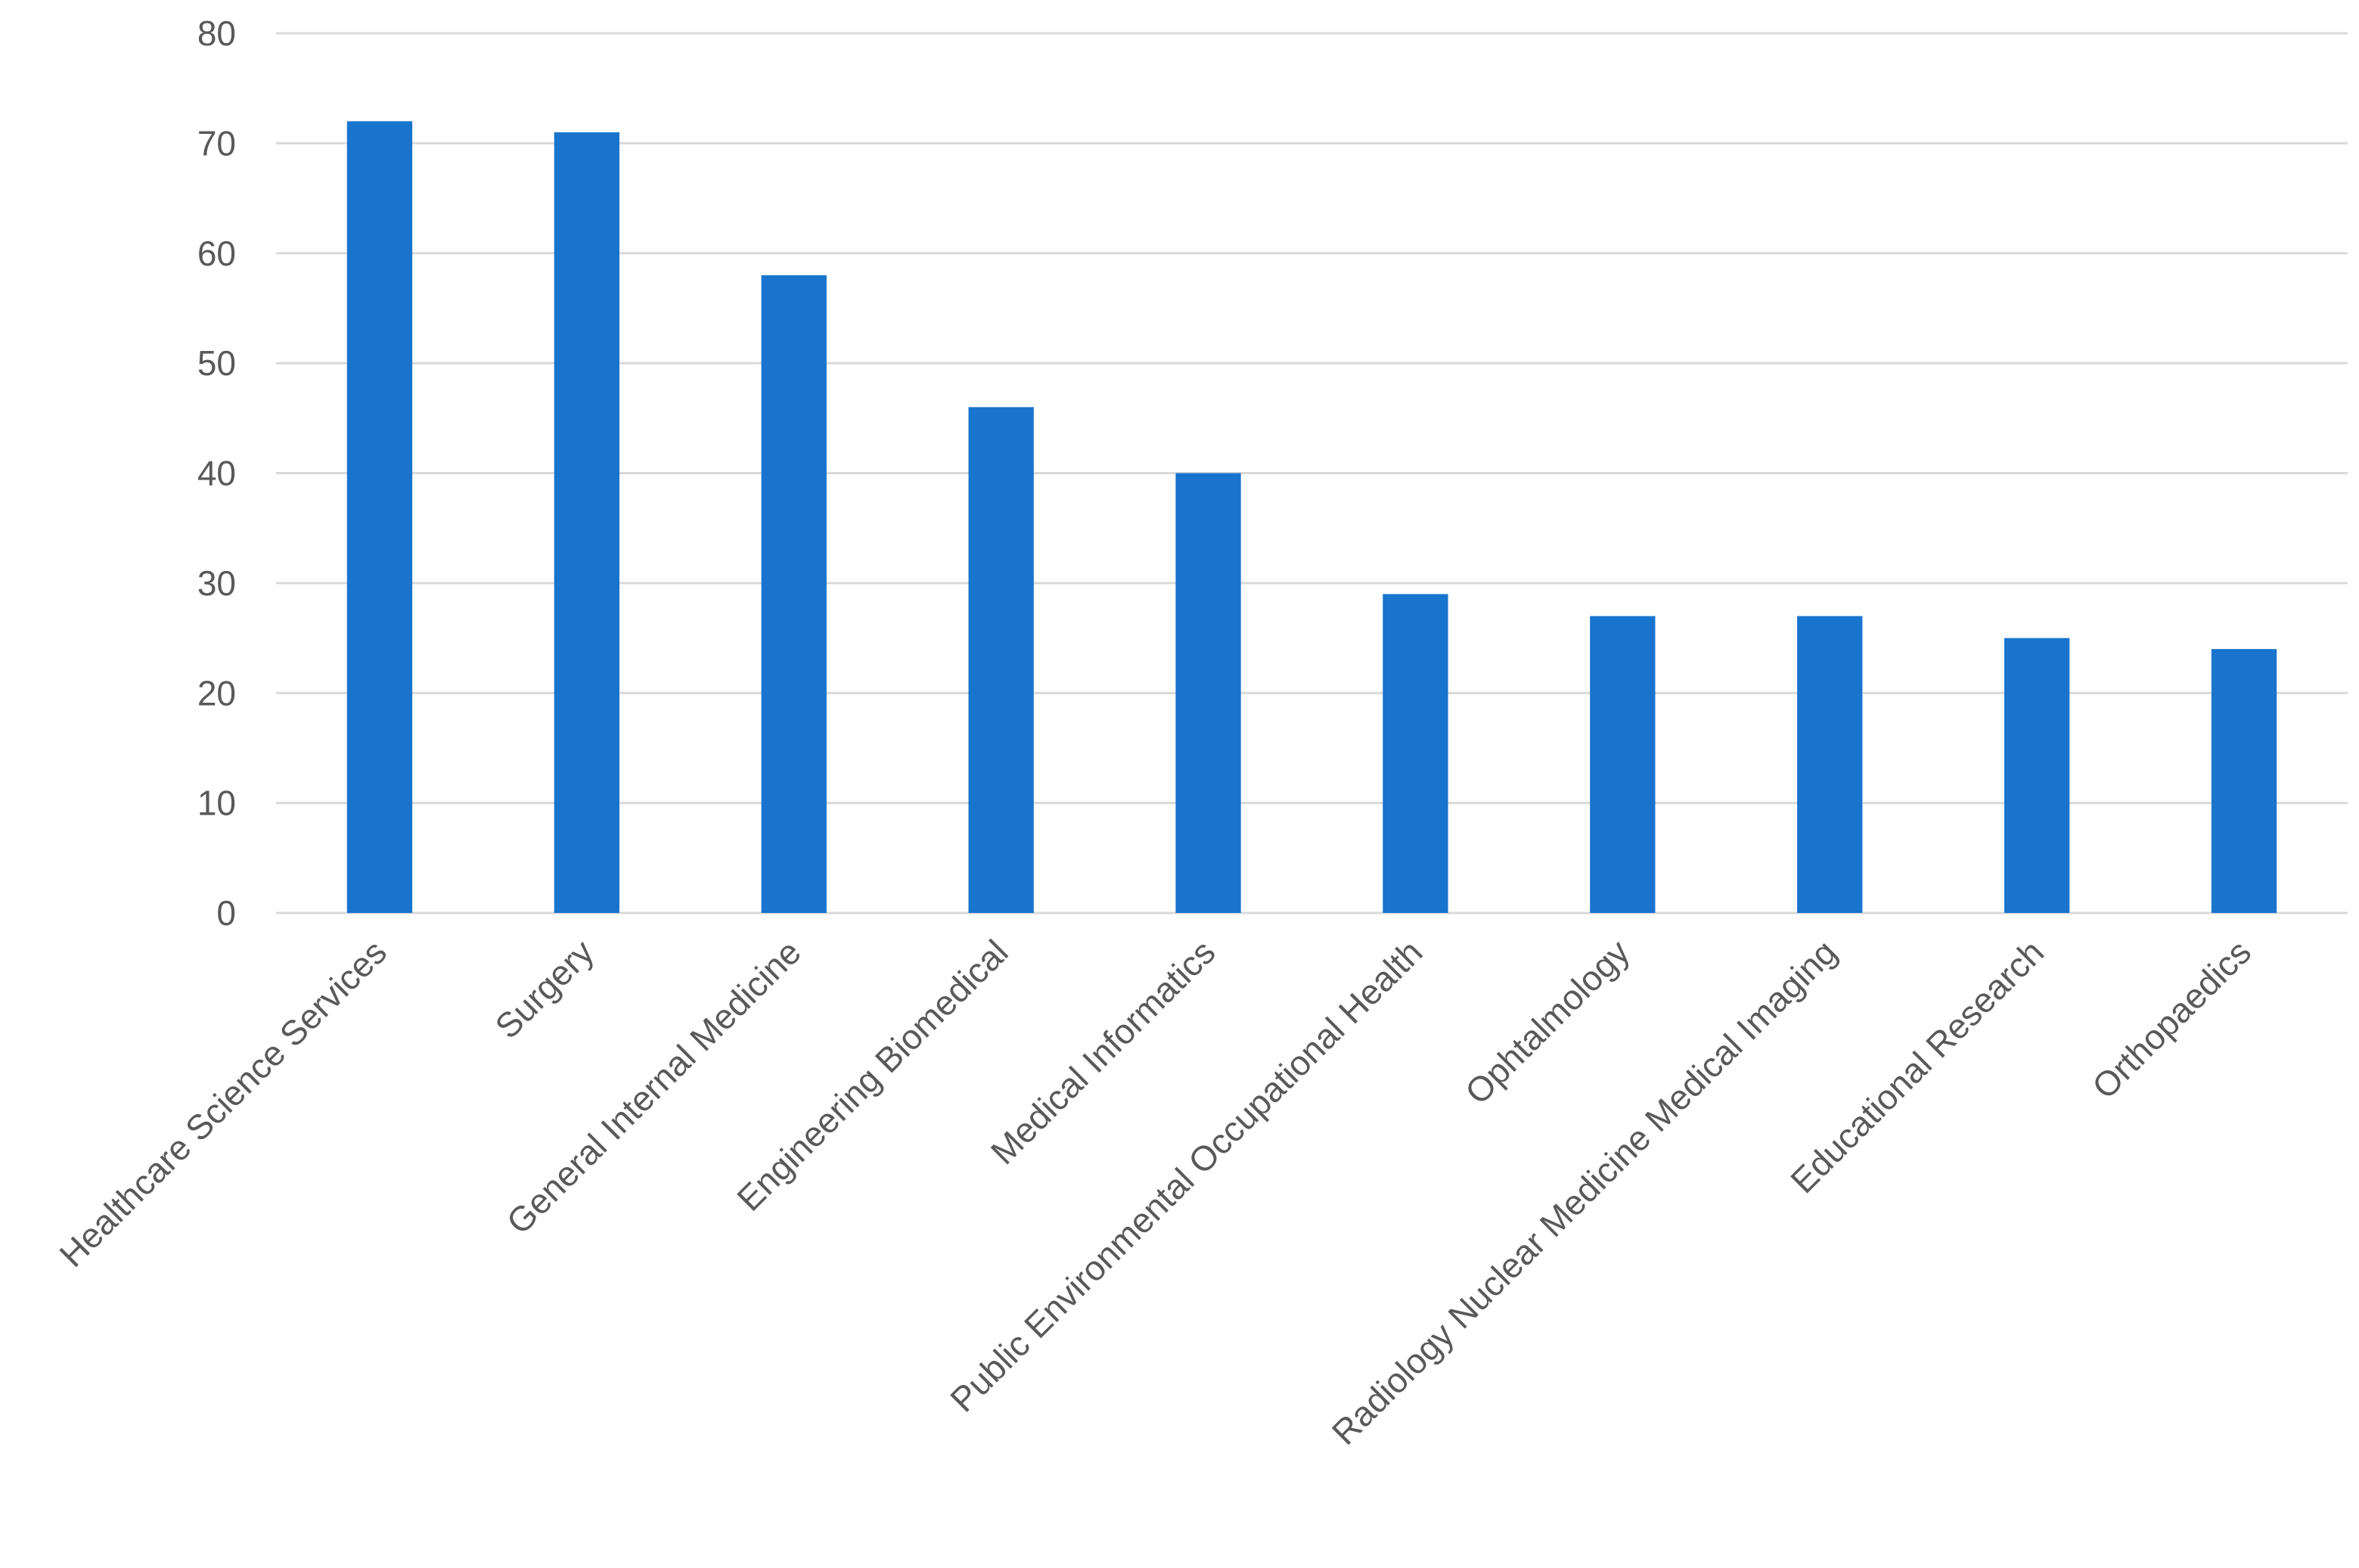  I want to click on y-tick-label: 10, so click(216, 804).